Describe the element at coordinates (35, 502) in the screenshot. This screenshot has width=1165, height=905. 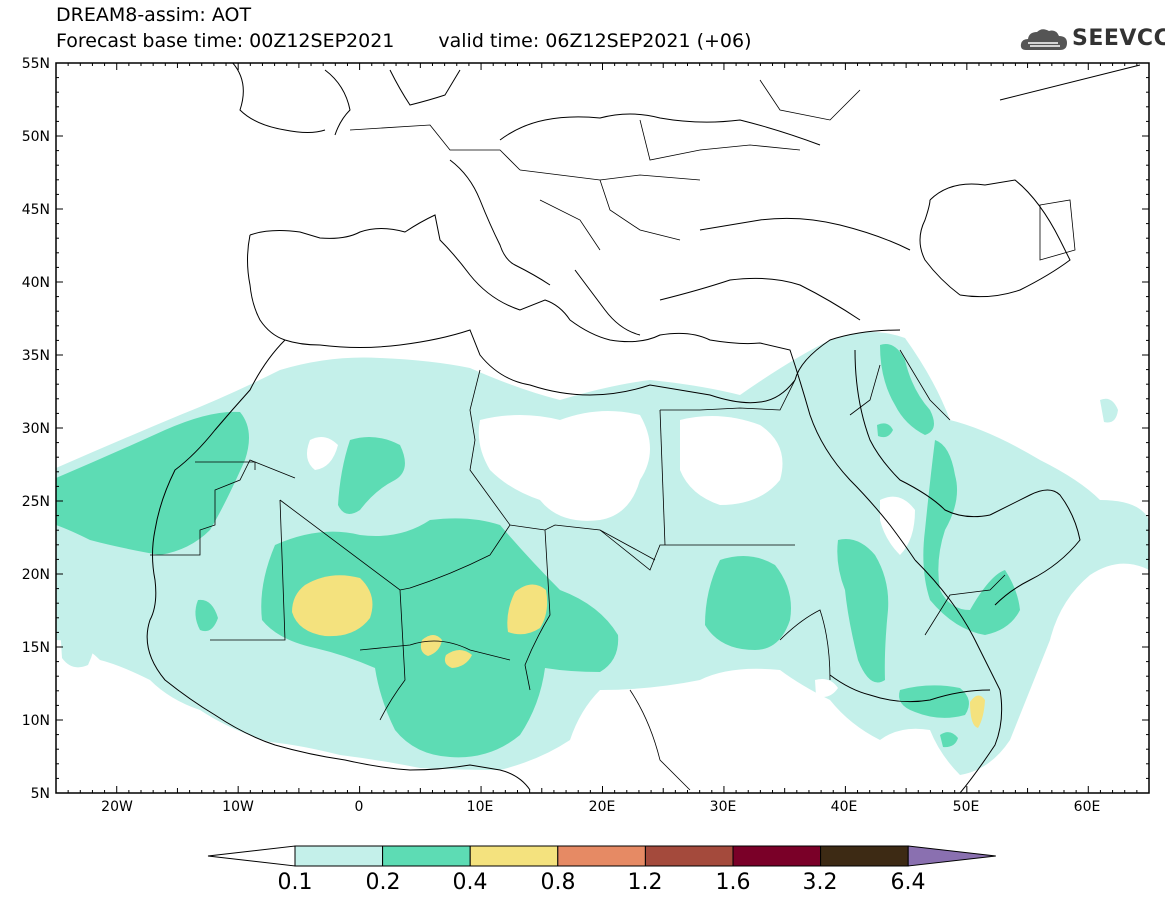
I see `lat-label: 25N` at that location.